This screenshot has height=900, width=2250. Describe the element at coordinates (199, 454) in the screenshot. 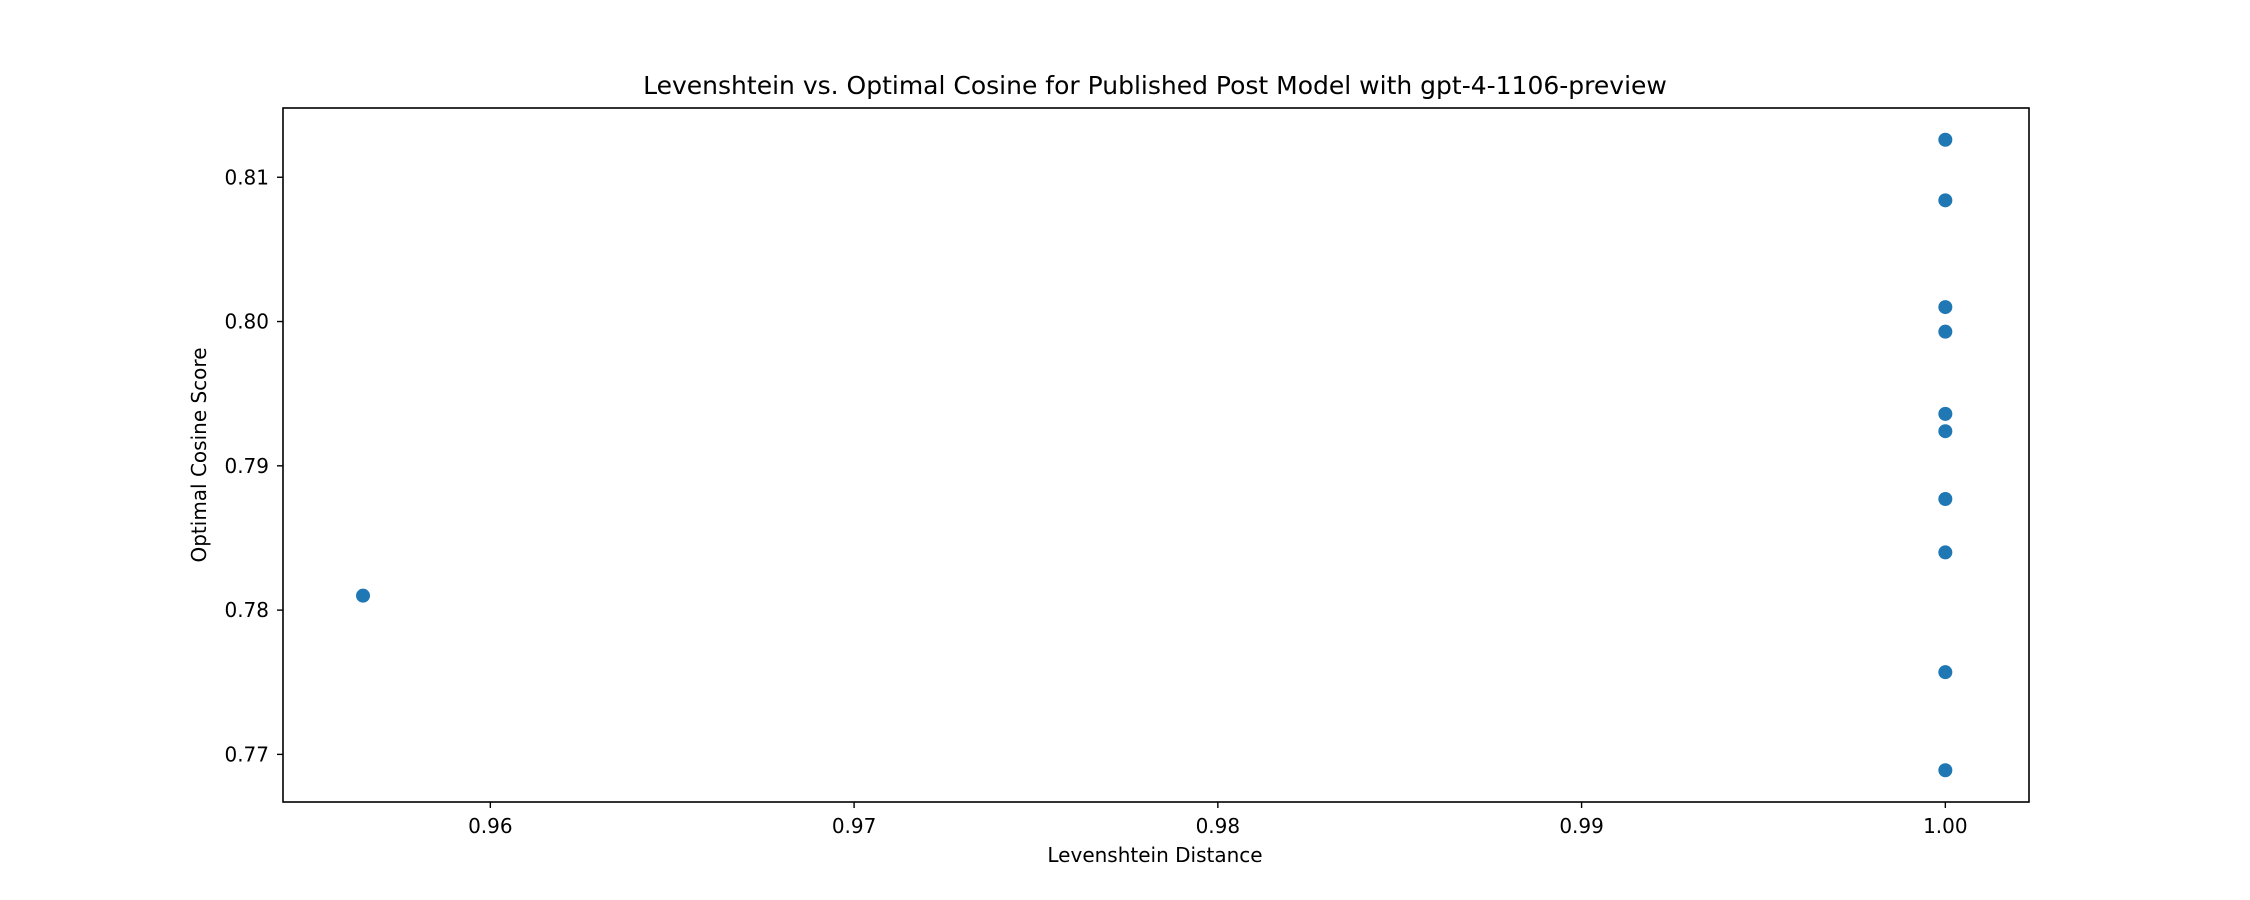

I see `y-axis-label: Optimal Cosine Score` at that location.